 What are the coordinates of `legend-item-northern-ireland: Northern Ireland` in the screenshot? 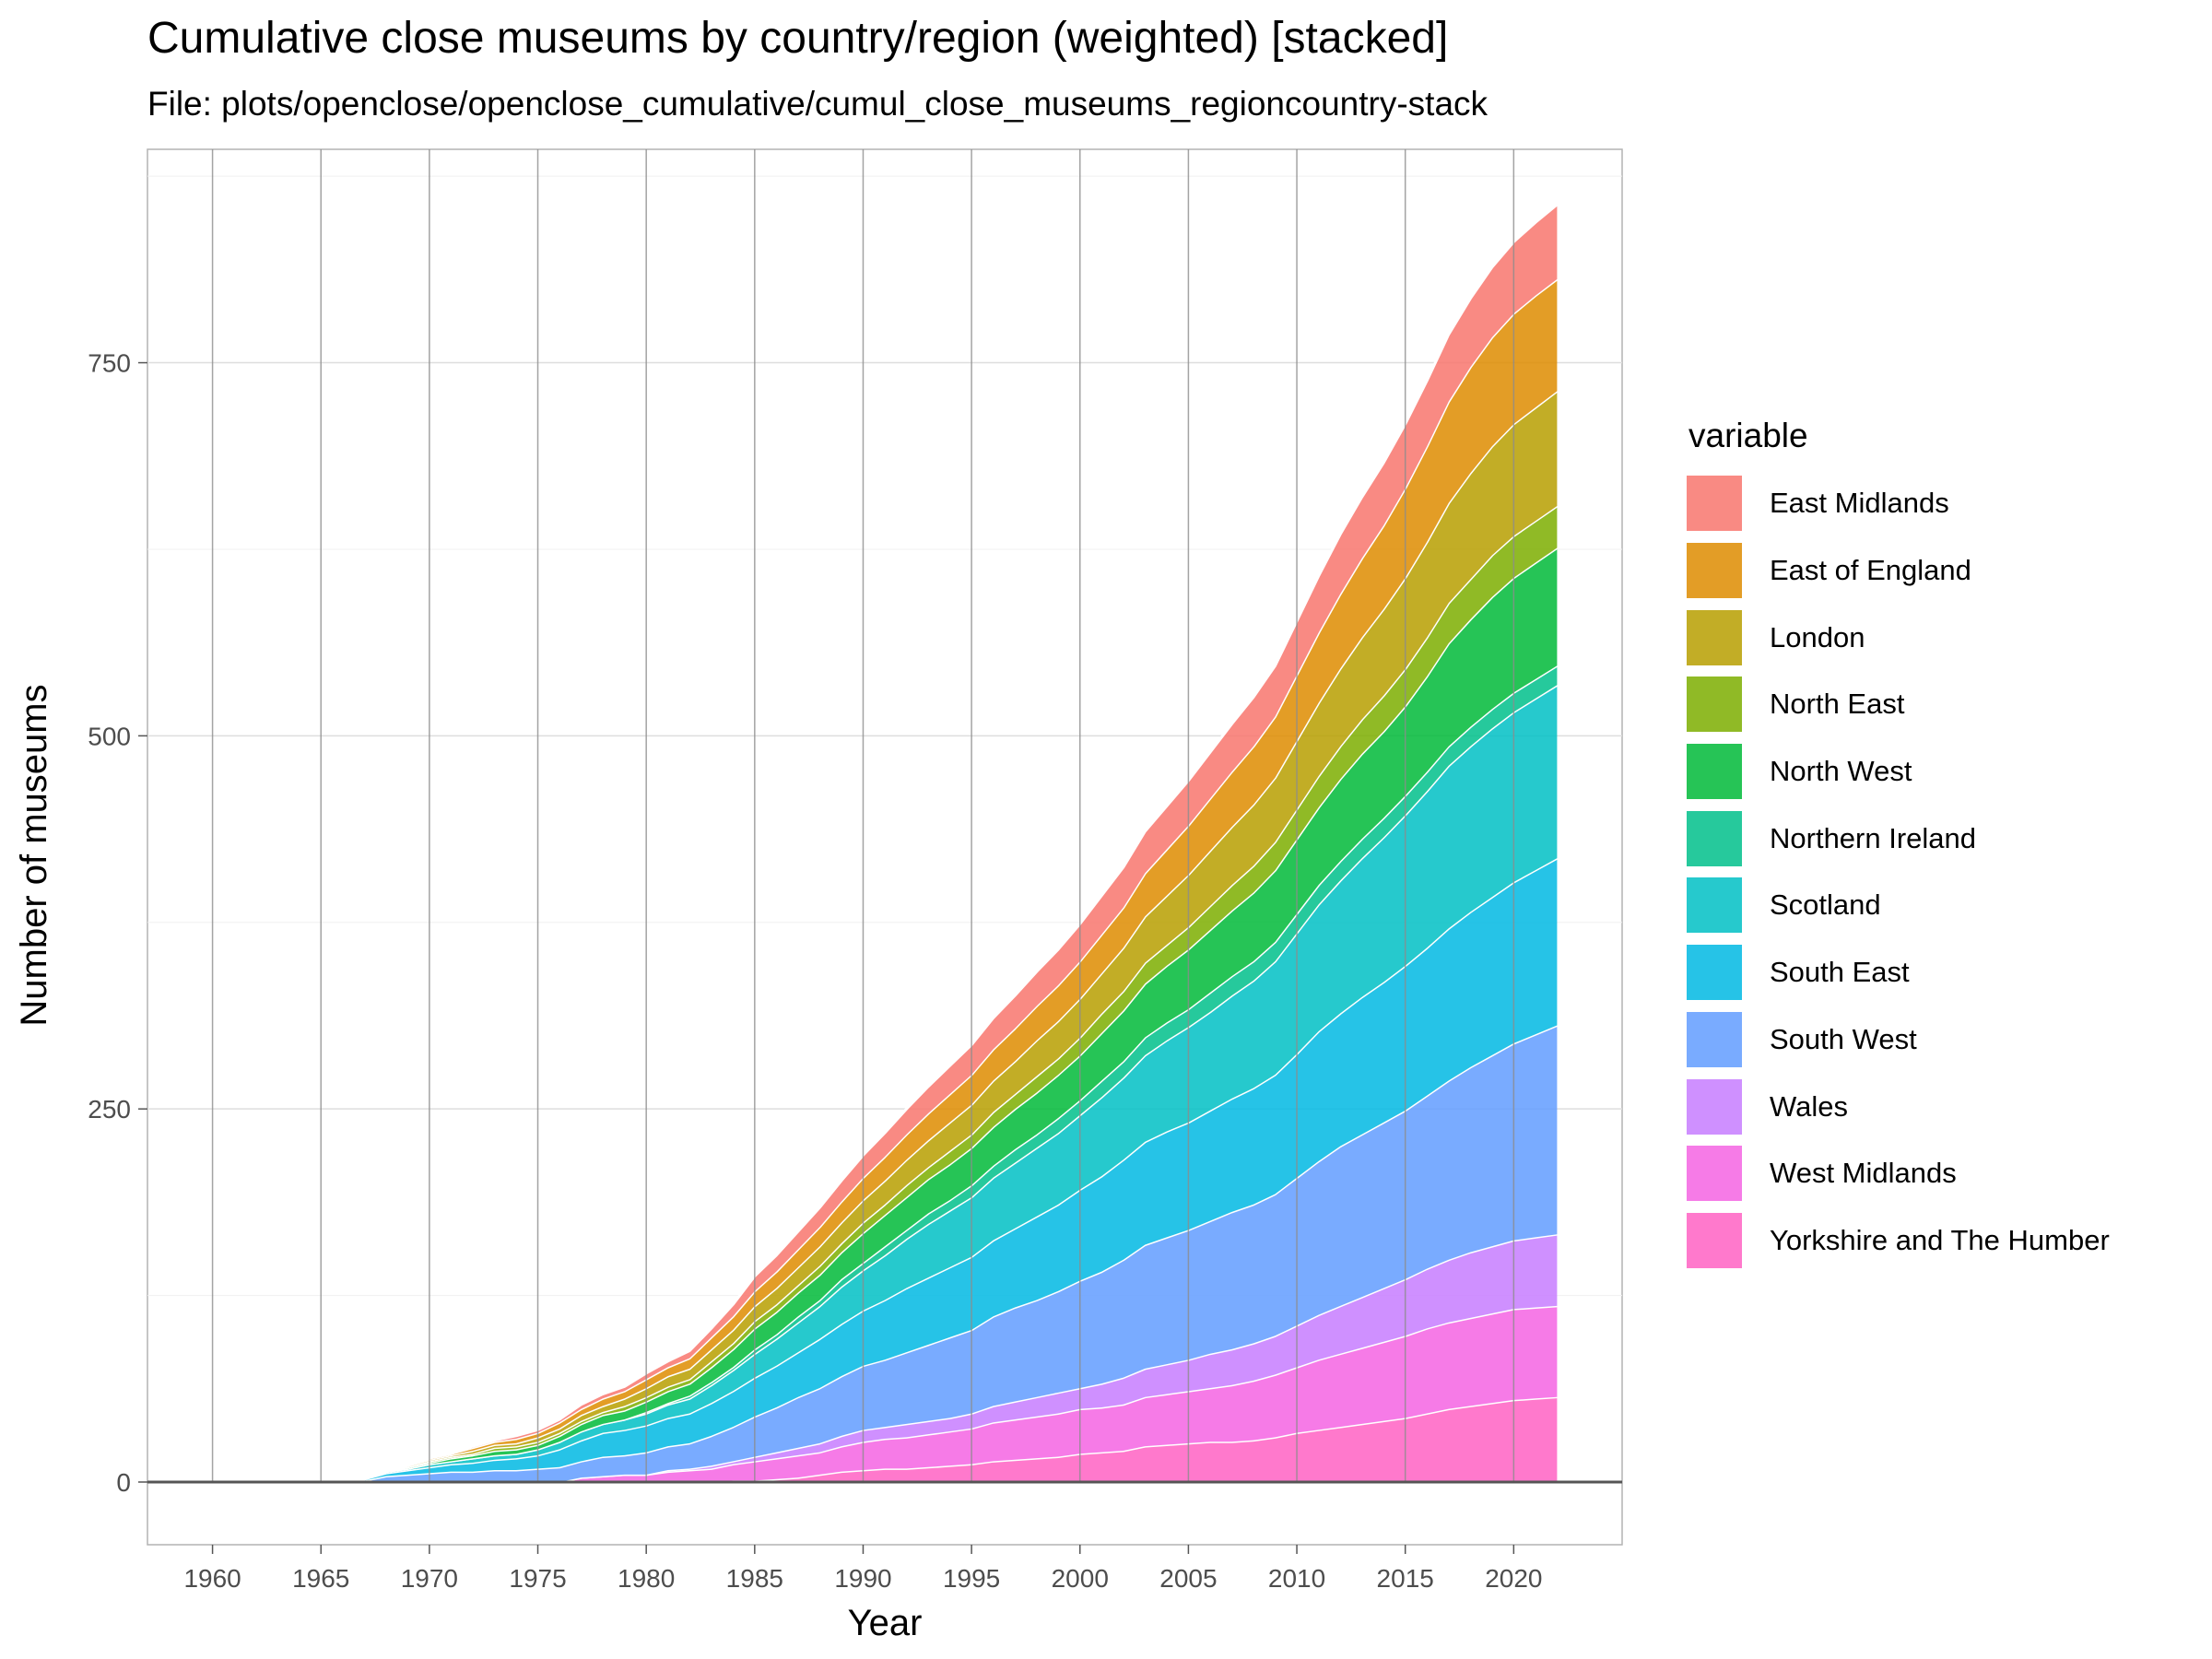 It's located at (1898, 838).